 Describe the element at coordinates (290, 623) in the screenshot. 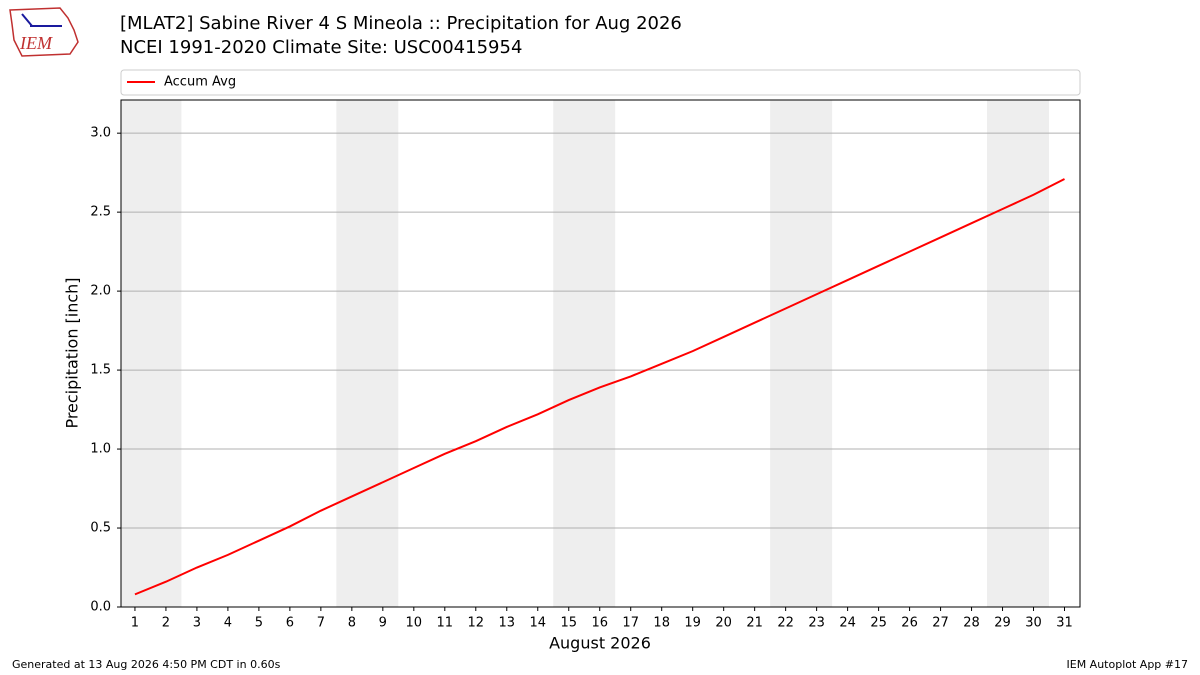

I see `x-tick-label: 6` at that location.